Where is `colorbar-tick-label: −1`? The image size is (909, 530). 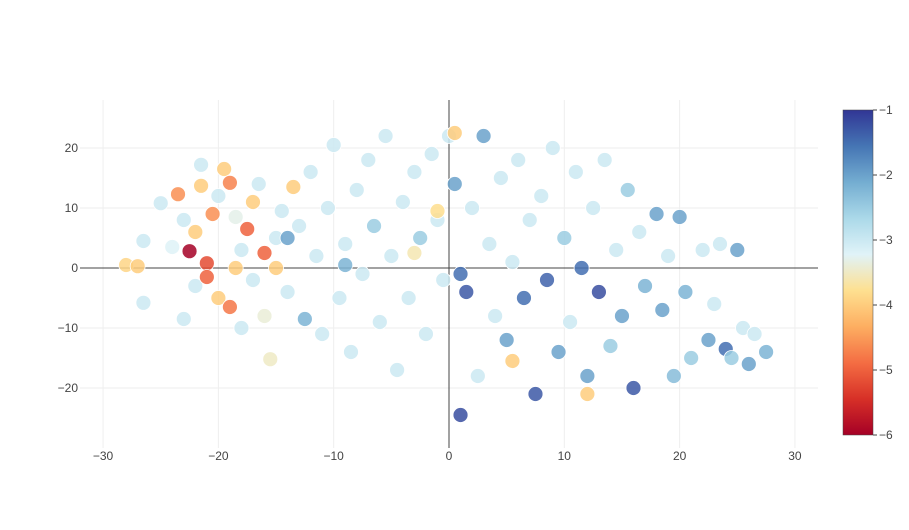
colorbar-tick-label: −1 is located at coordinates (886, 110).